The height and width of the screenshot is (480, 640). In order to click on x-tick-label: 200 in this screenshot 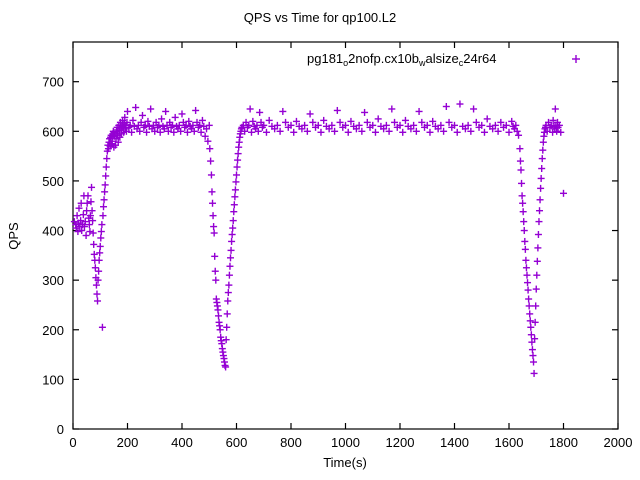, I will do `click(128, 442)`.